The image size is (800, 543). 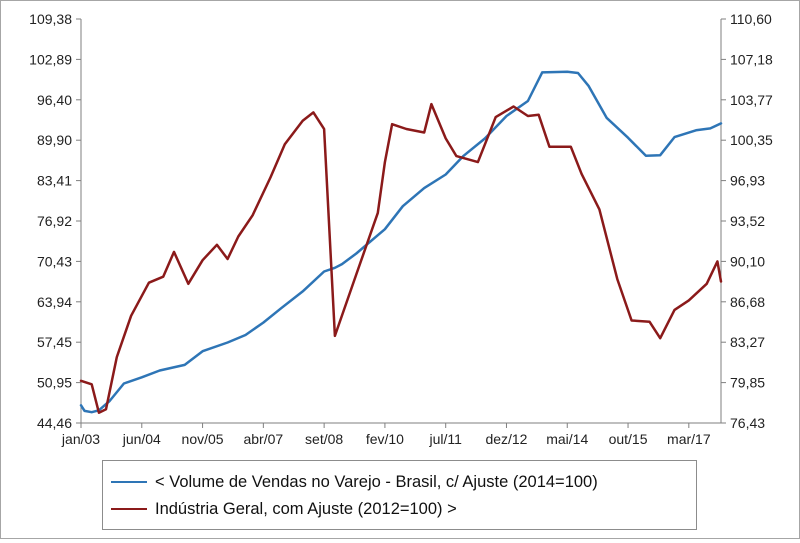 I want to click on y-left-tick-label: 109,38, so click(x=50, y=19).